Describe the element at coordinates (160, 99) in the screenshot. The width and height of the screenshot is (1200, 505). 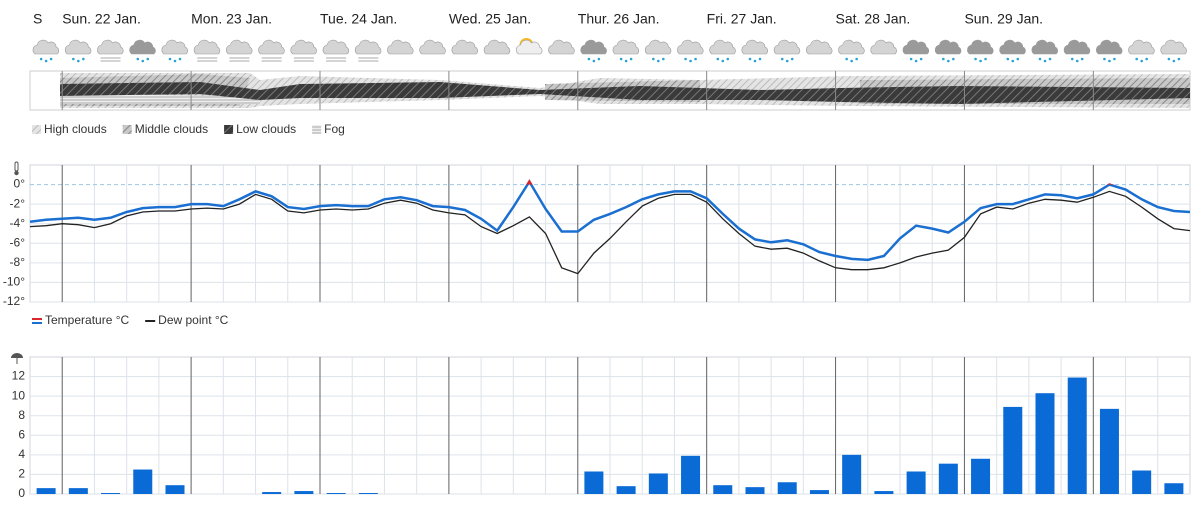
I see `fog` at that location.